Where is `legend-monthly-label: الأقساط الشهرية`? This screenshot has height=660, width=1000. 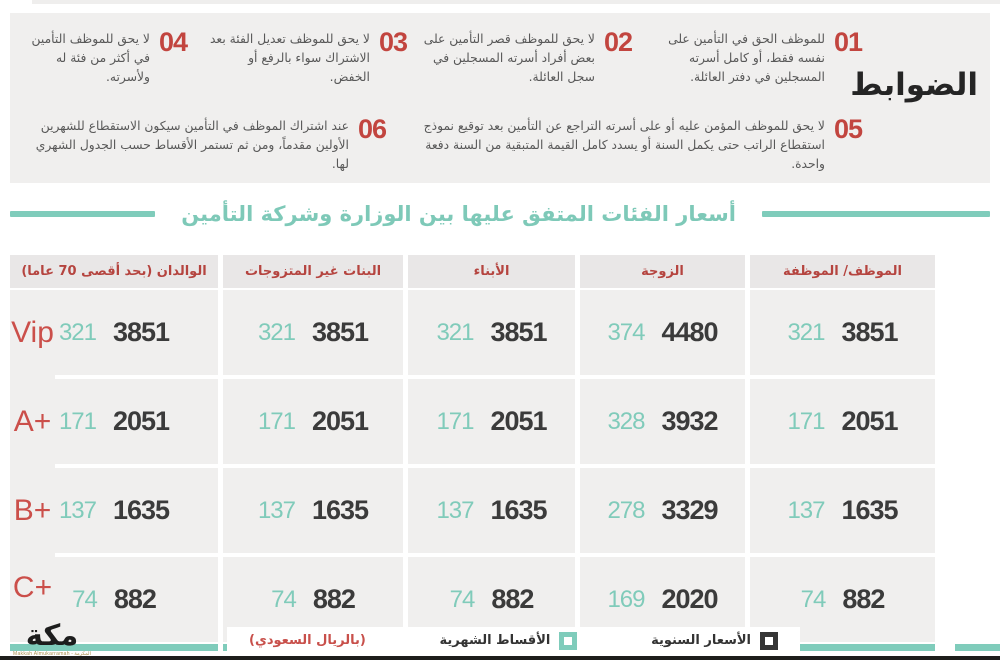
legend-monthly-label: الأقساط الشهرية is located at coordinates (495, 640).